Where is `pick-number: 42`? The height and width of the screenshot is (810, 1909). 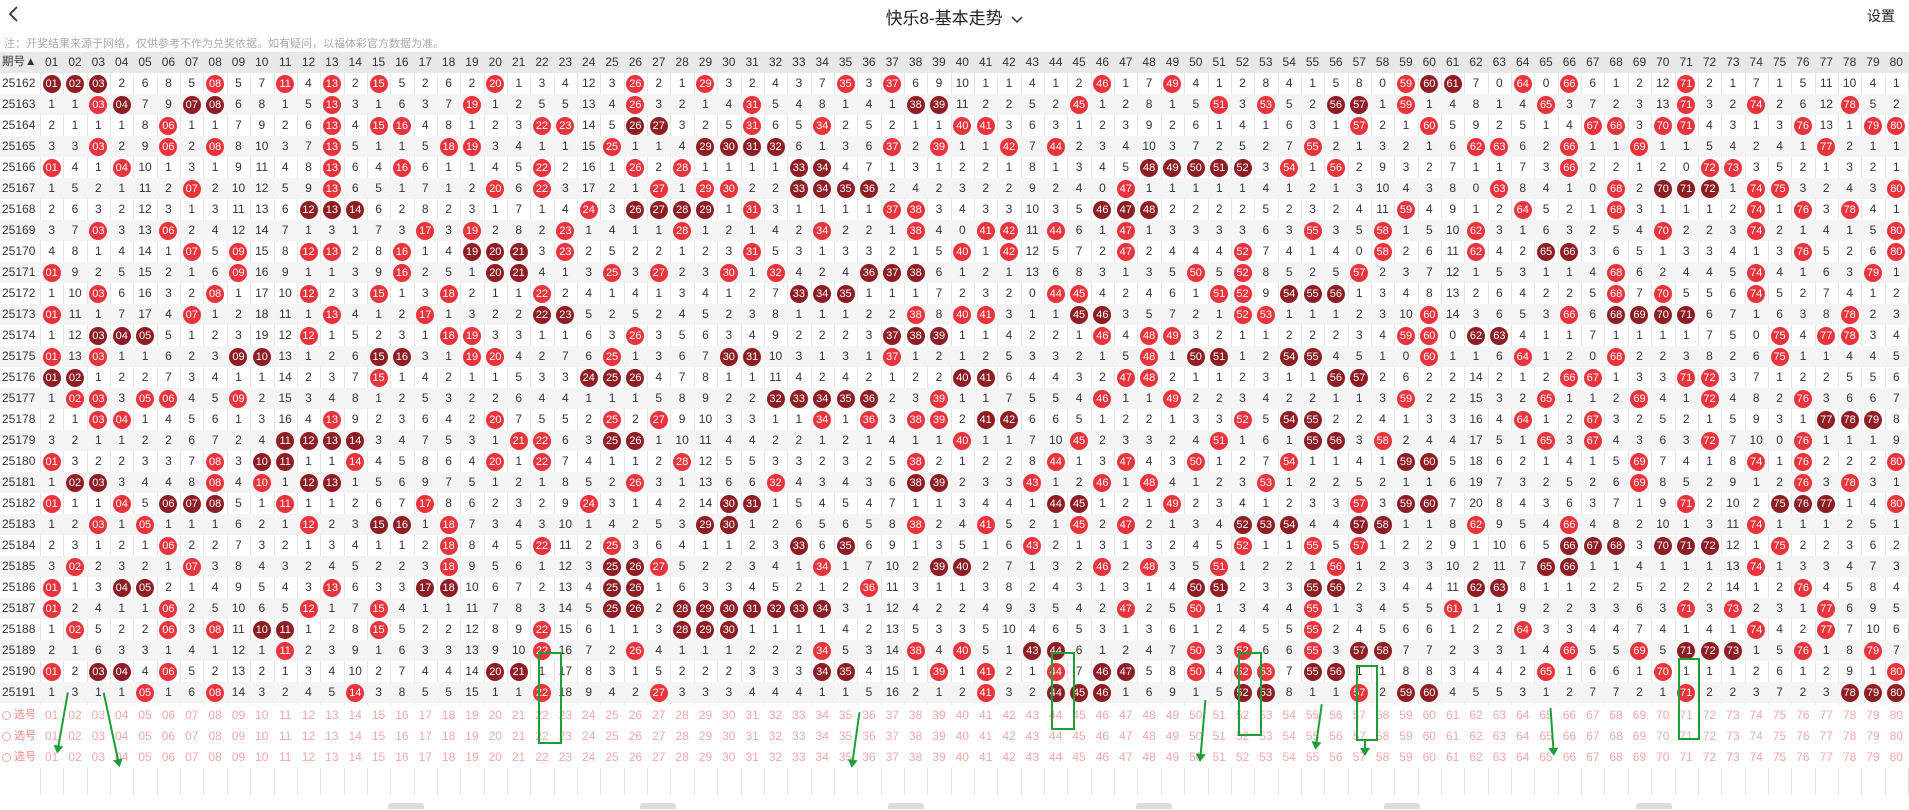 pick-number: 42 is located at coordinates (1009, 736).